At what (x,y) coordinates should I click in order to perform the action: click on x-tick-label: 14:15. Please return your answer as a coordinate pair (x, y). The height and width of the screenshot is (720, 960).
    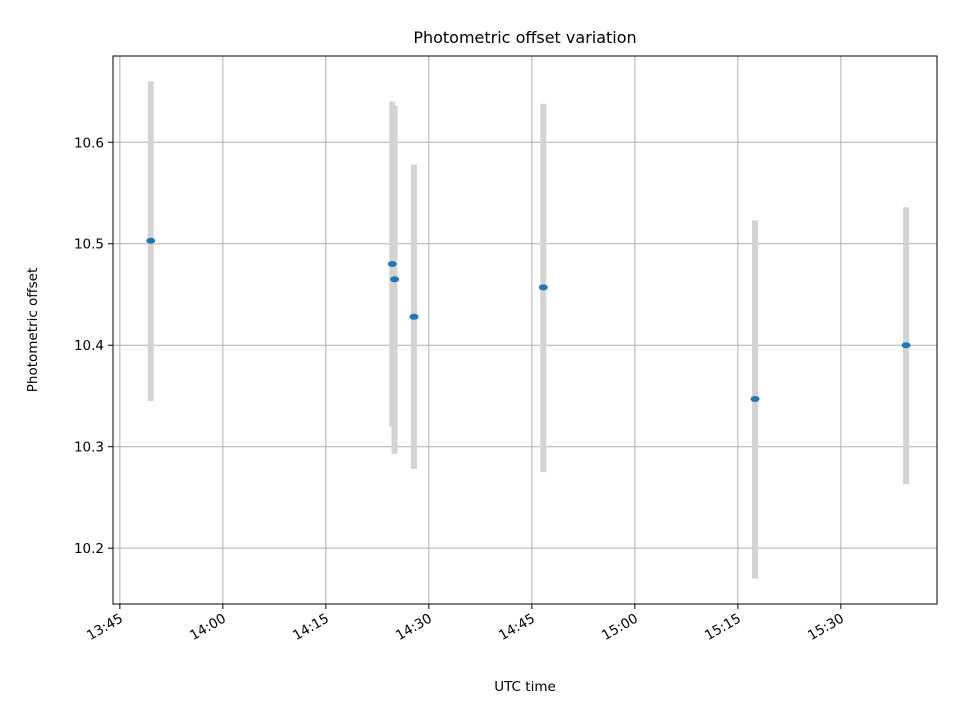
    Looking at the image, I should click on (311, 627).